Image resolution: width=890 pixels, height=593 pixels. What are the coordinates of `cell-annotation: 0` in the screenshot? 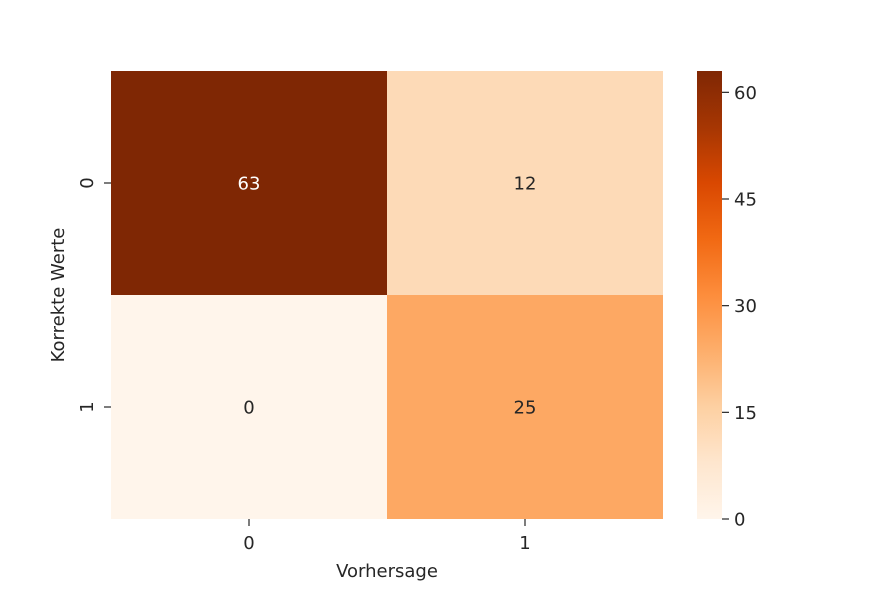 It's located at (248, 408).